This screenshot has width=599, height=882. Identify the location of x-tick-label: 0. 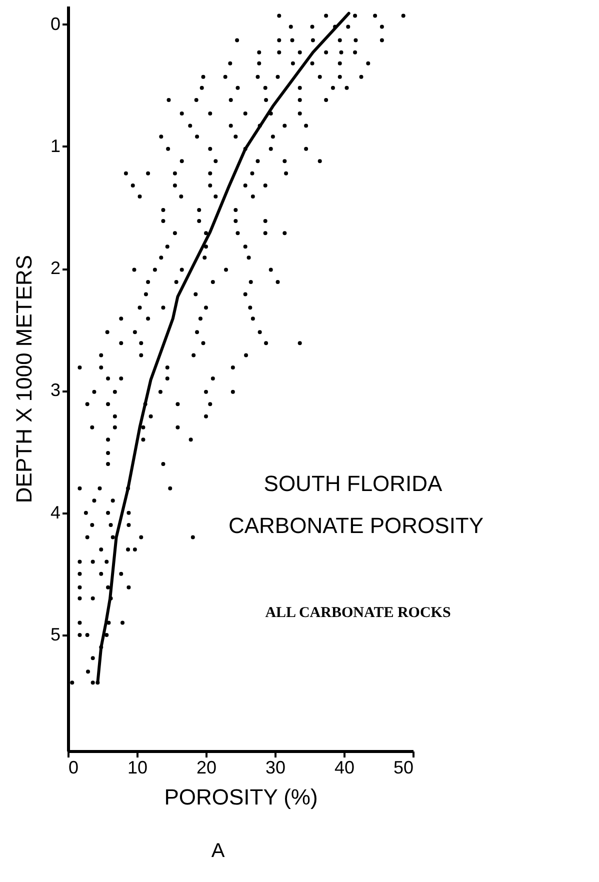
(73, 768).